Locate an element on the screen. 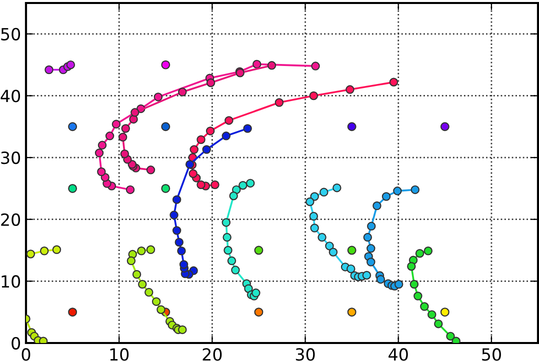 Image resolution: width=539 pixels, height=362 pixels. y-tick-label: 50 is located at coordinates (10, 34).